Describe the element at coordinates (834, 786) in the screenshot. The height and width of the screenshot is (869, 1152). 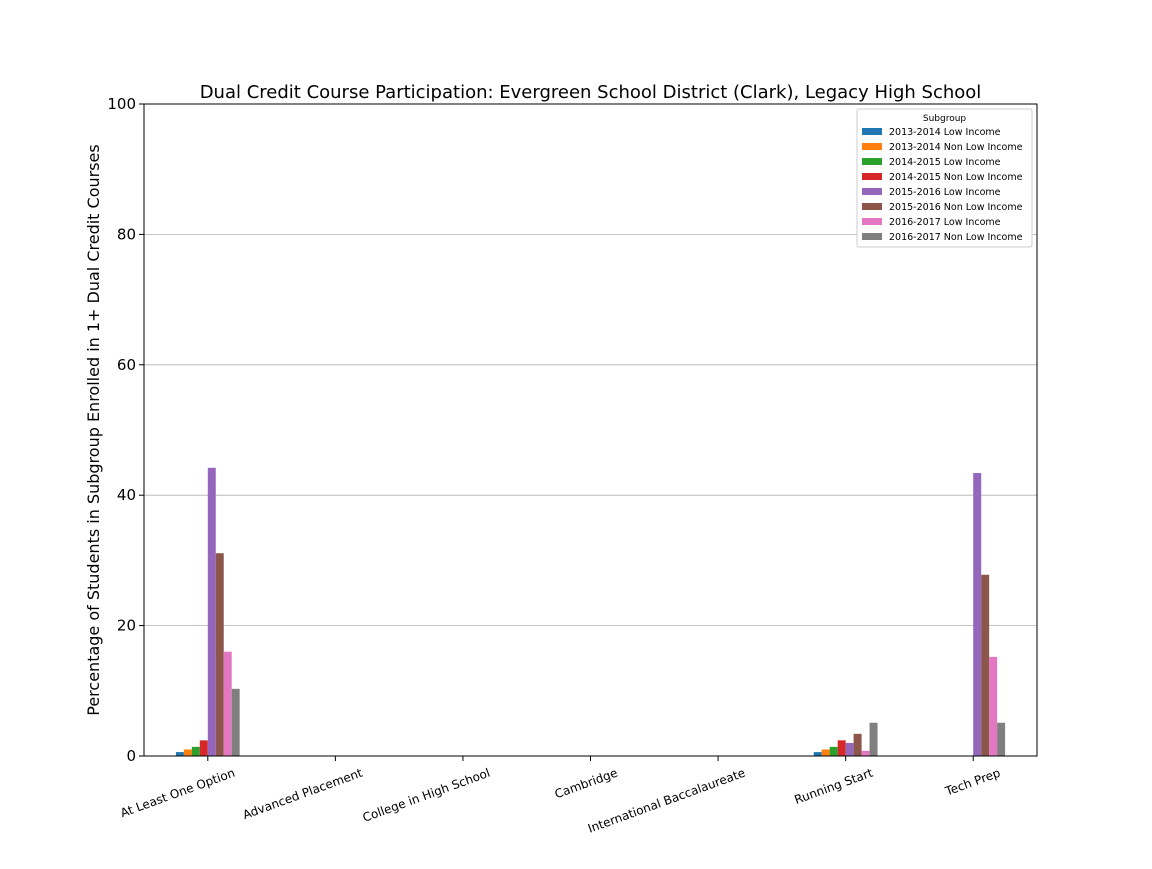
I see `x-tick-label: Running Start` at that location.